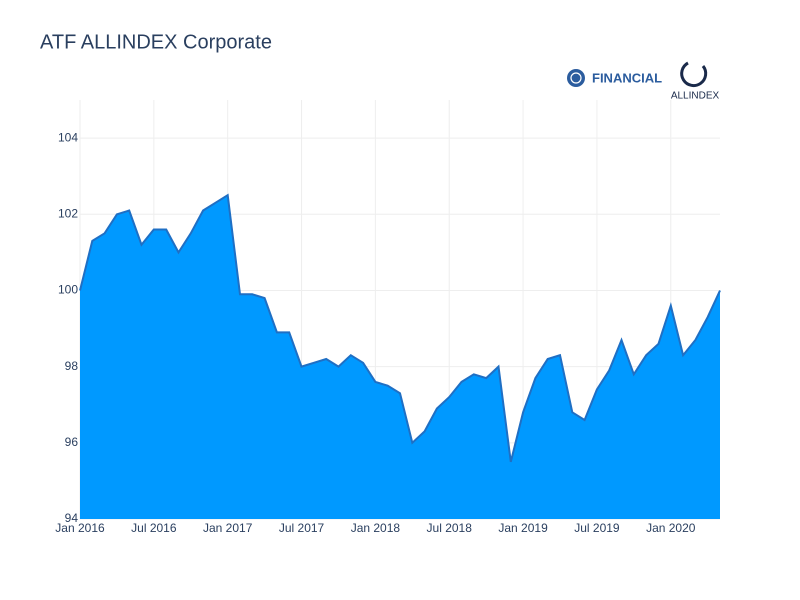 The height and width of the screenshot is (600, 800). I want to click on x-tick-label: Jan 2016, so click(80, 528).